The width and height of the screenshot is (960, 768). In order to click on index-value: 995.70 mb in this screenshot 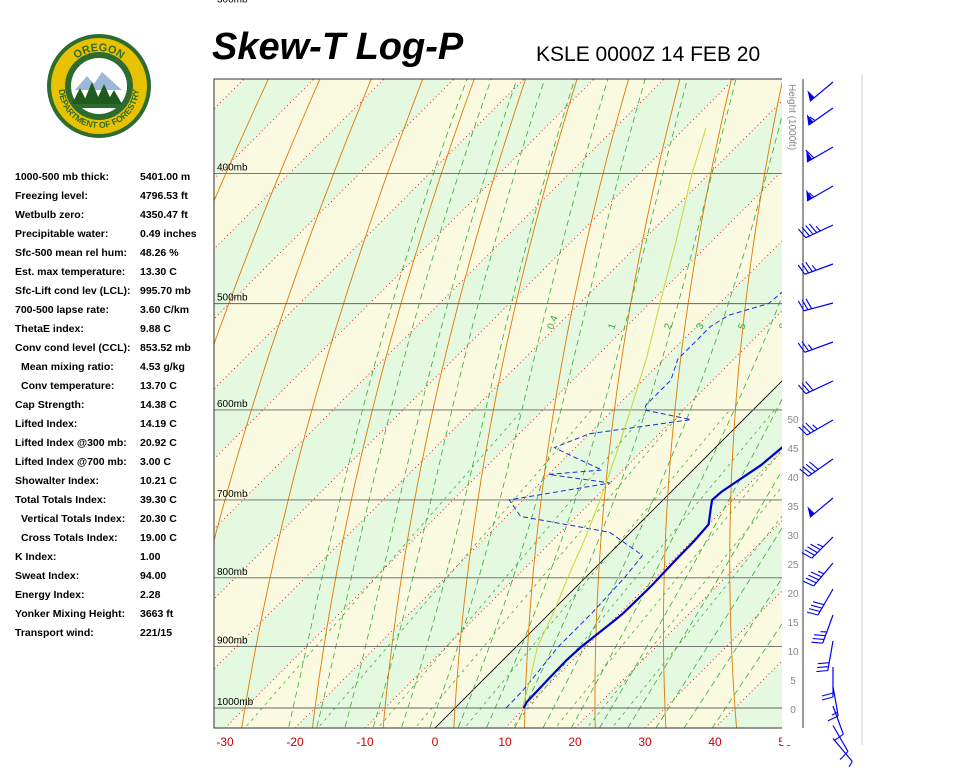, I will do `click(165, 291)`.